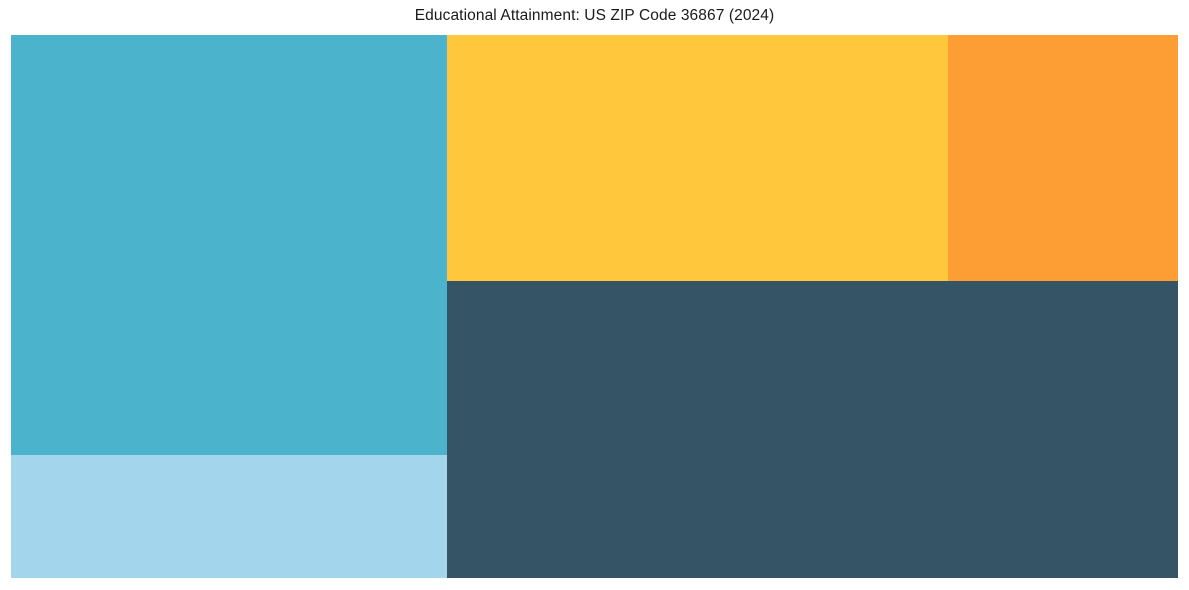 This screenshot has height=590, width=1189. What do you see at coordinates (1063, 158) in the screenshot?
I see `treemap-tile: Graduate or professional degree` at bounding box center [1063, 158].